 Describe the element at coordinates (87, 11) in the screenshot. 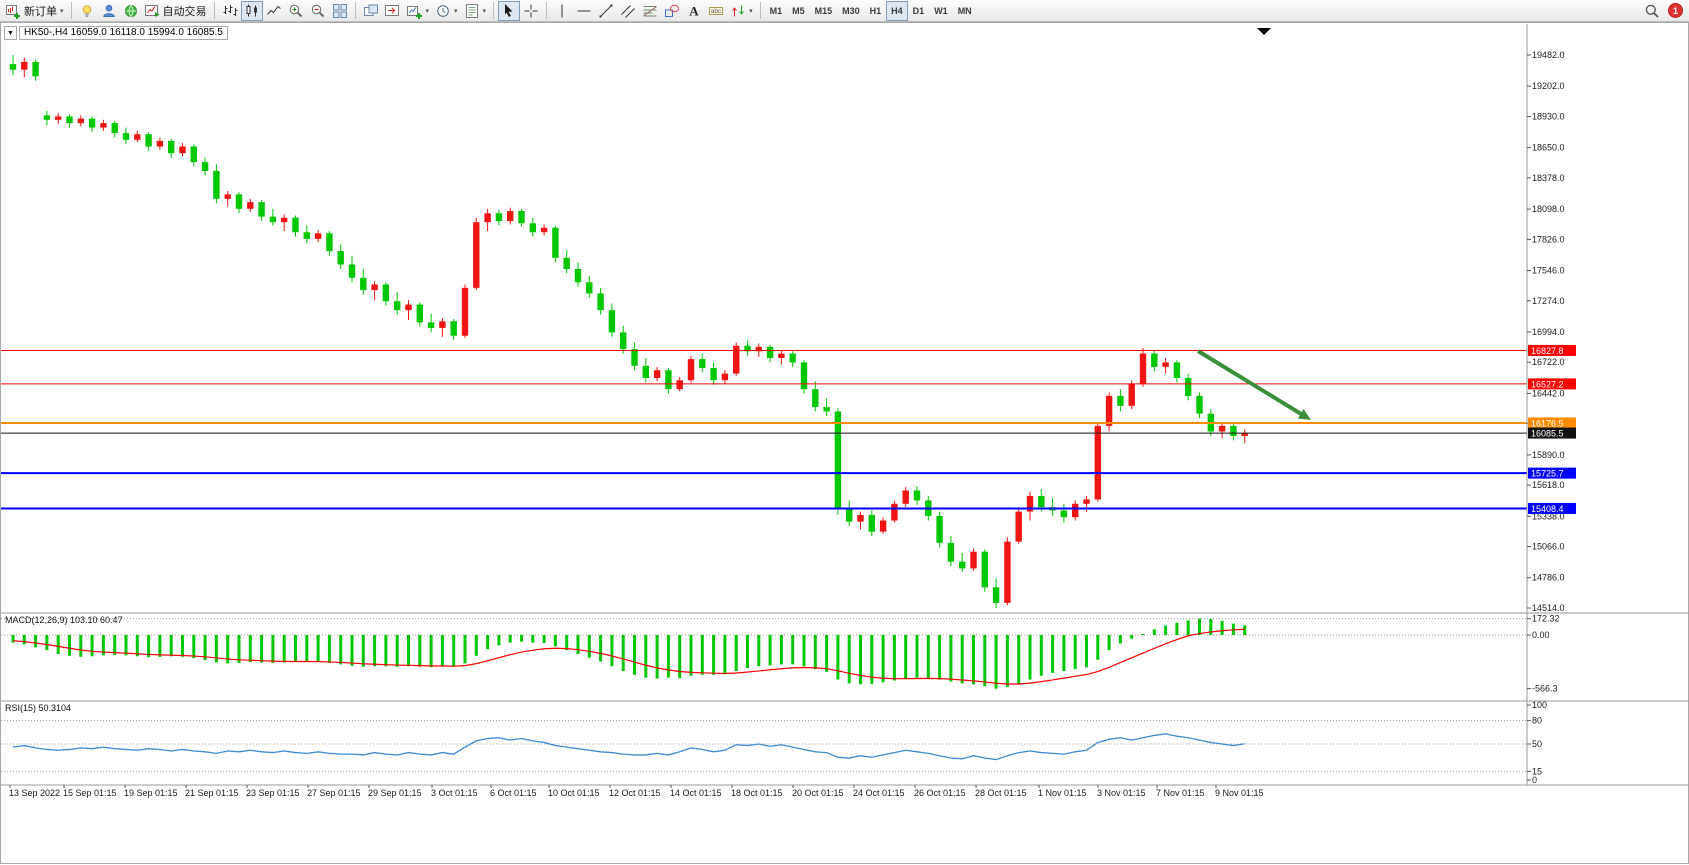

I see `idea-button` at that location.